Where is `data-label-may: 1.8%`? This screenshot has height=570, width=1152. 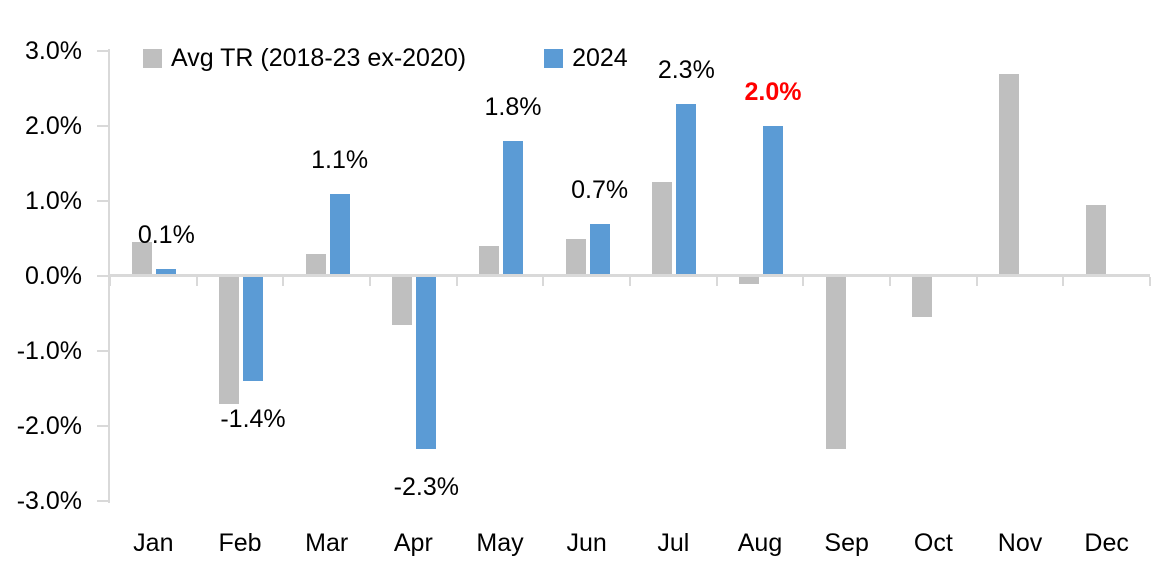
data-label-may: 1.8% is located at coordinates (513, 107).